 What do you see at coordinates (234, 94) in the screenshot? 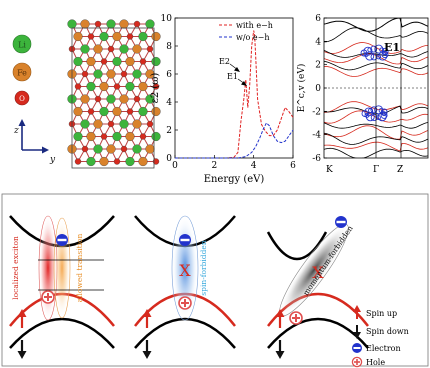
I see `spectrum-series` at bounding box center [234, 94].